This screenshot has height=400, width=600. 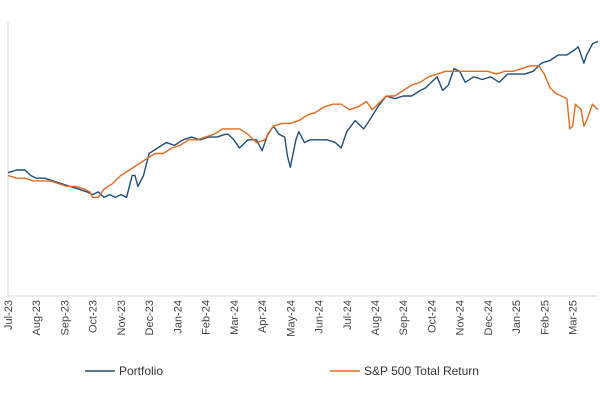 What do you see at coordinates (207, 317) in the screenshot?
I see `x-tick-label: Feb-24` at bounding box center [207, 317].